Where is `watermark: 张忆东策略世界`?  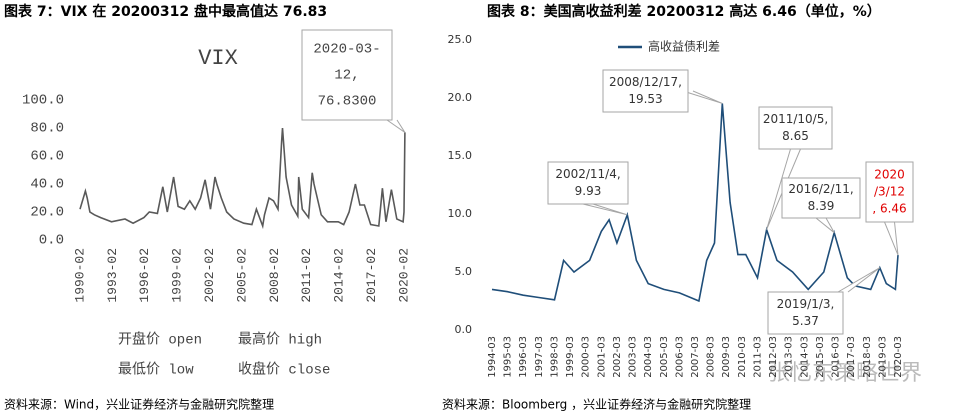 watermark: 张忆东策略世界 is located at coordinates (845, 373).